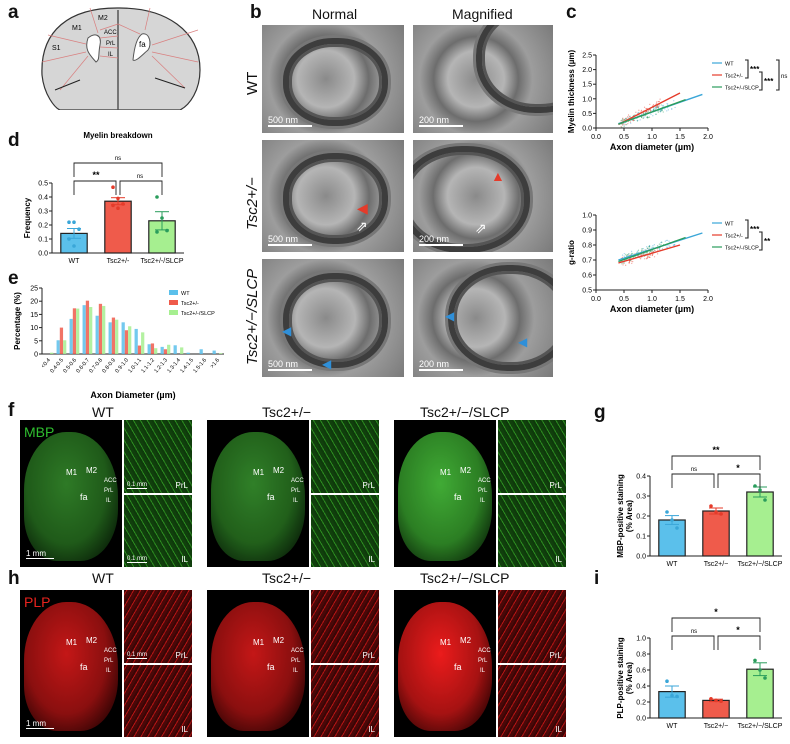 Image resolution: width=790 pixels, height=744 pixels. I want to click on x-tick-label: WT, so click(75, 261).